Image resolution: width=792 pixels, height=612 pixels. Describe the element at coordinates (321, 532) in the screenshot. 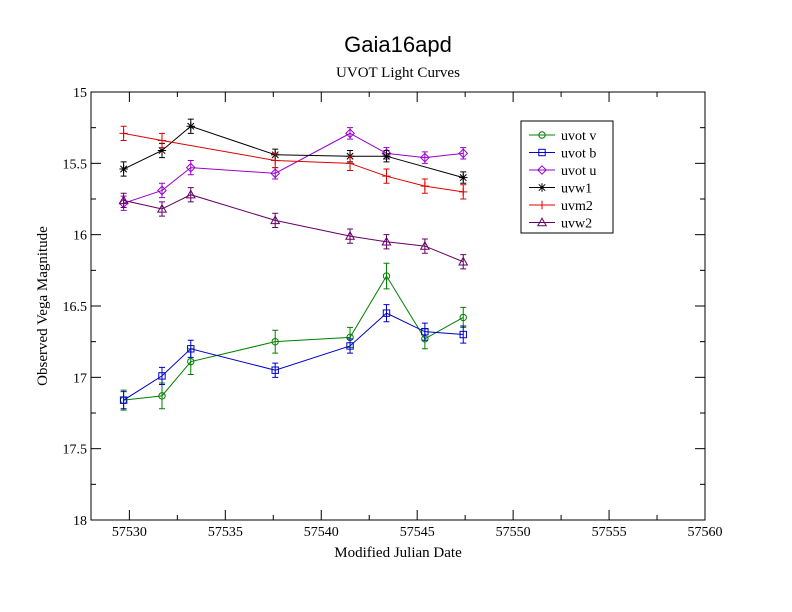

I see `x-tick-label: 57540` at that location.